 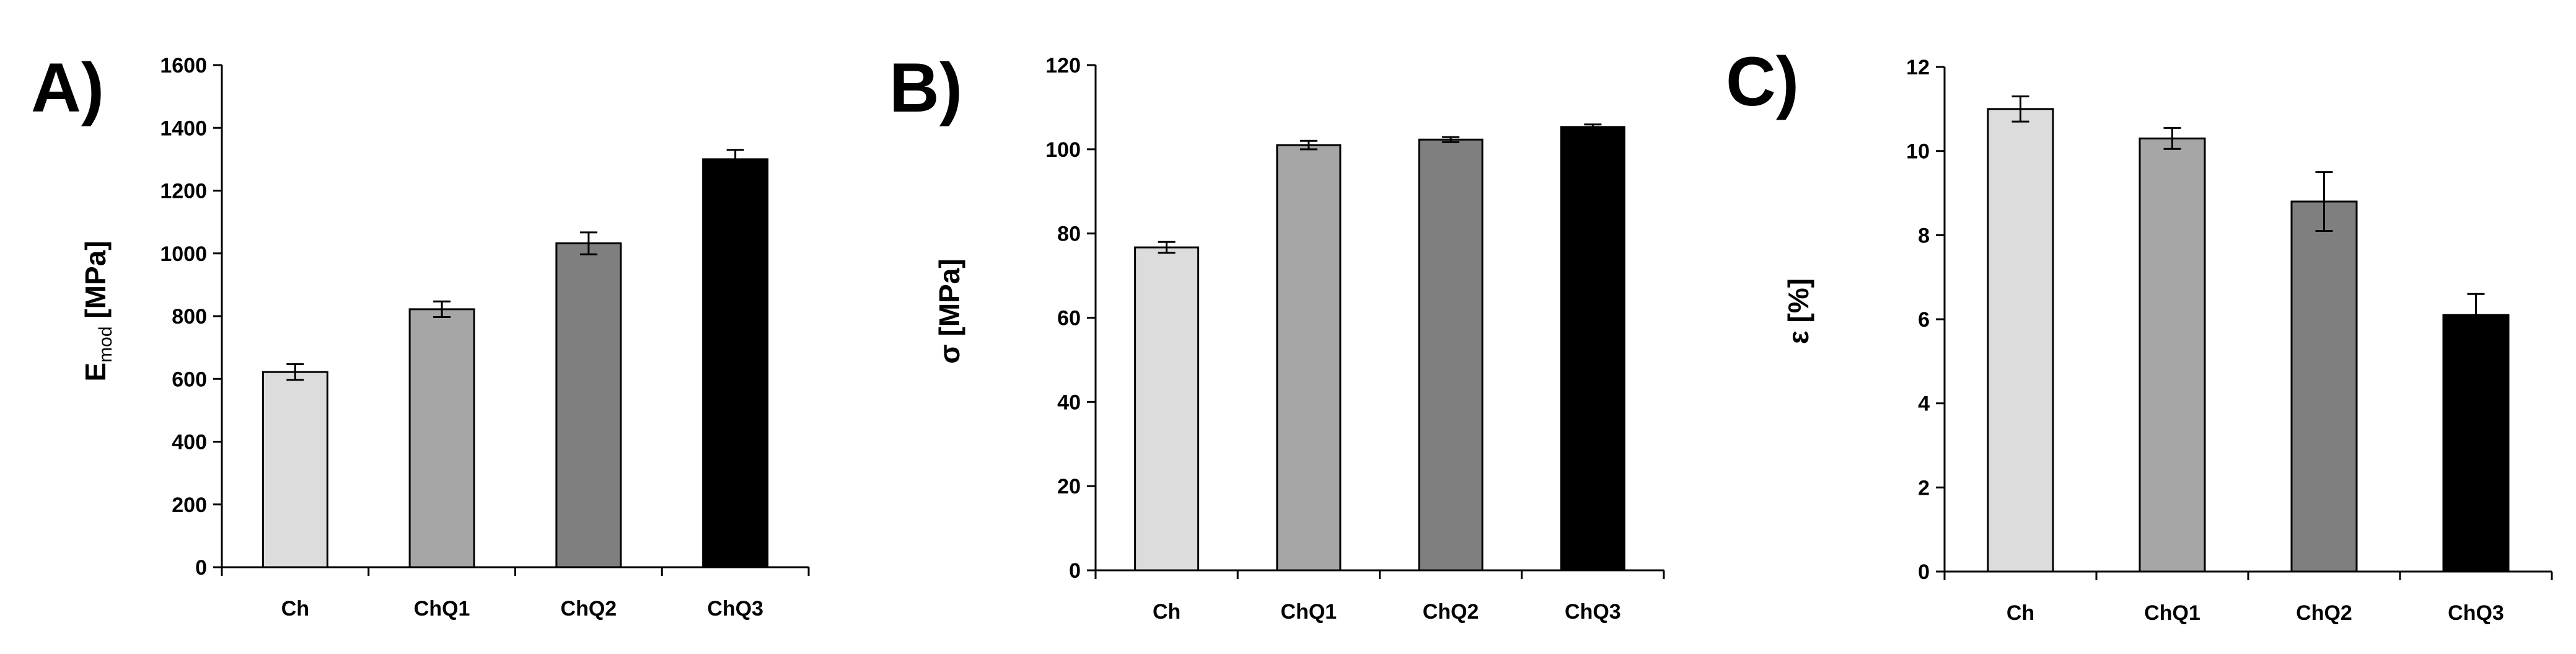 What do you see at coordinates (189, 317) in the screenshot?
I see `panel-a-y-tick-label: 800` at bounding box center [189, 317].